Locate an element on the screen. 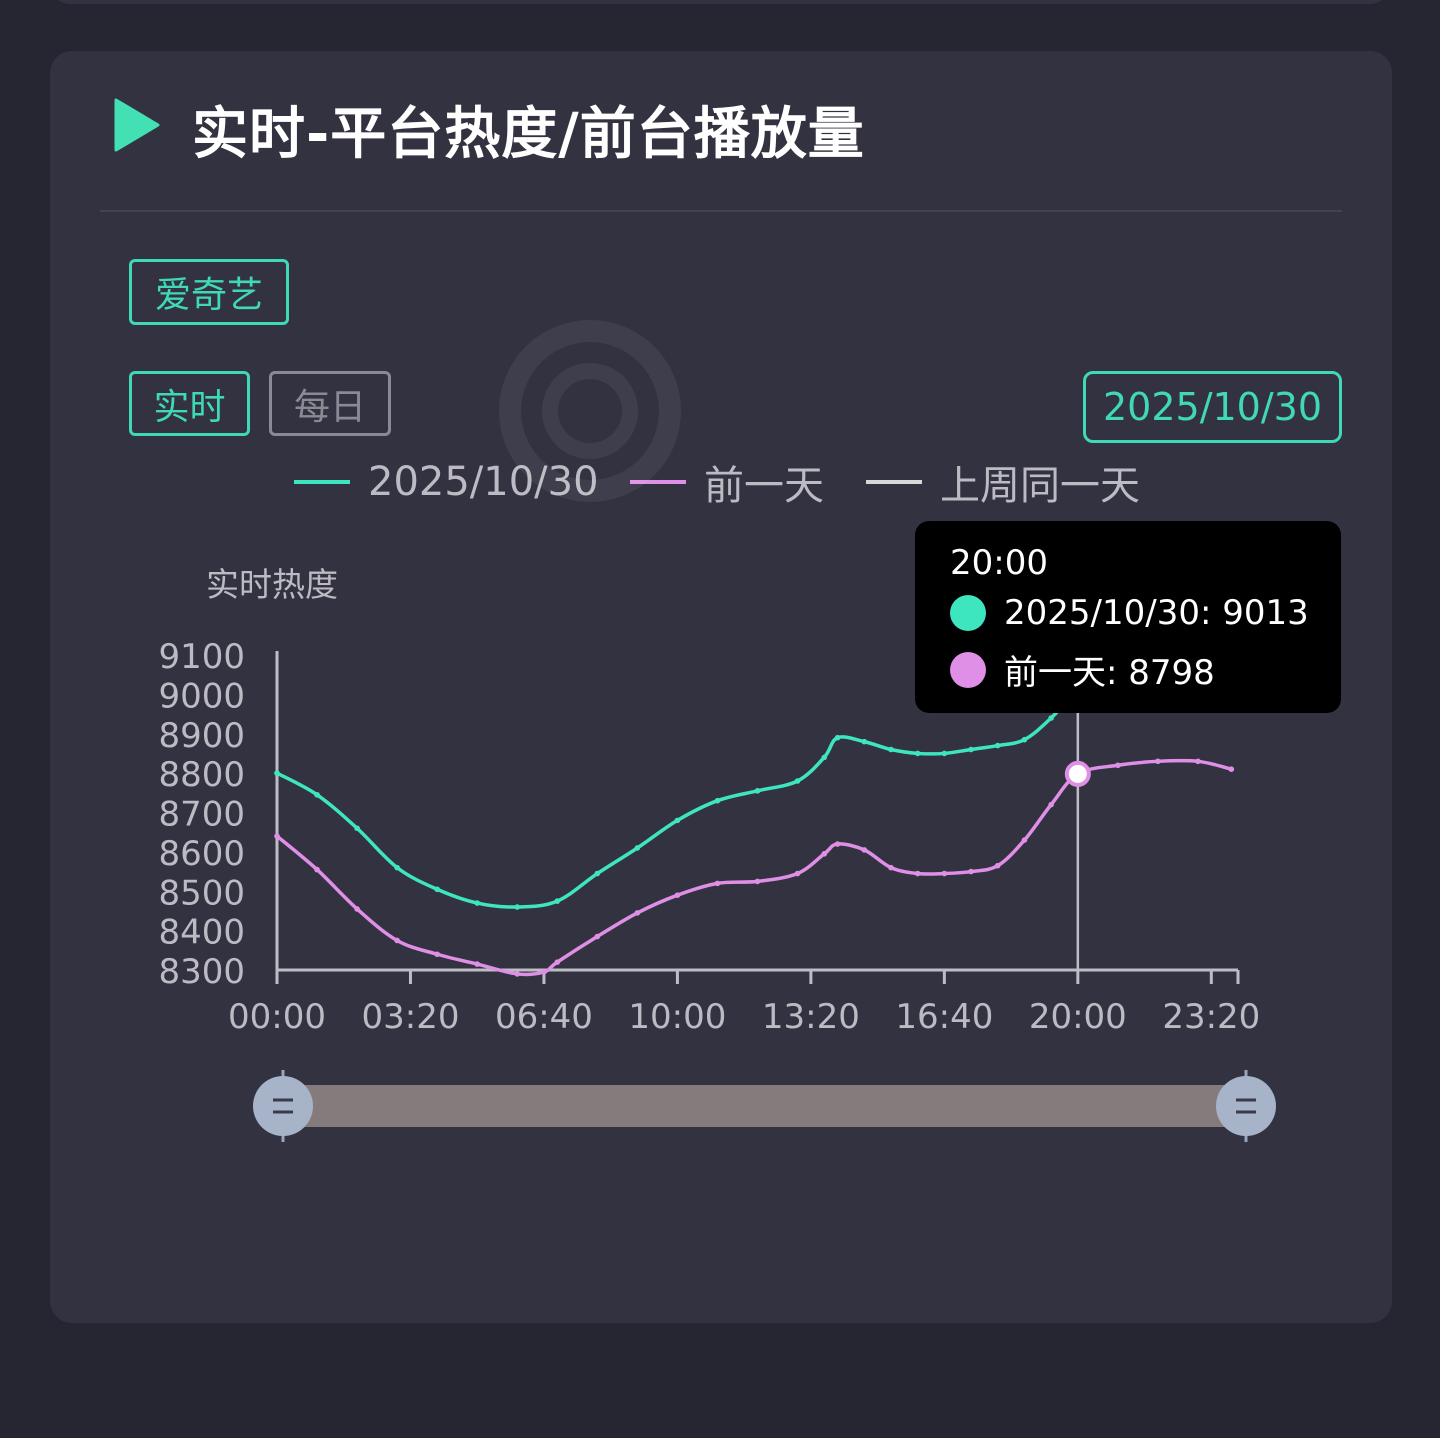  tooltip-row-today: 2025/10/30: 9013 is located at coordinates (1129, 613).